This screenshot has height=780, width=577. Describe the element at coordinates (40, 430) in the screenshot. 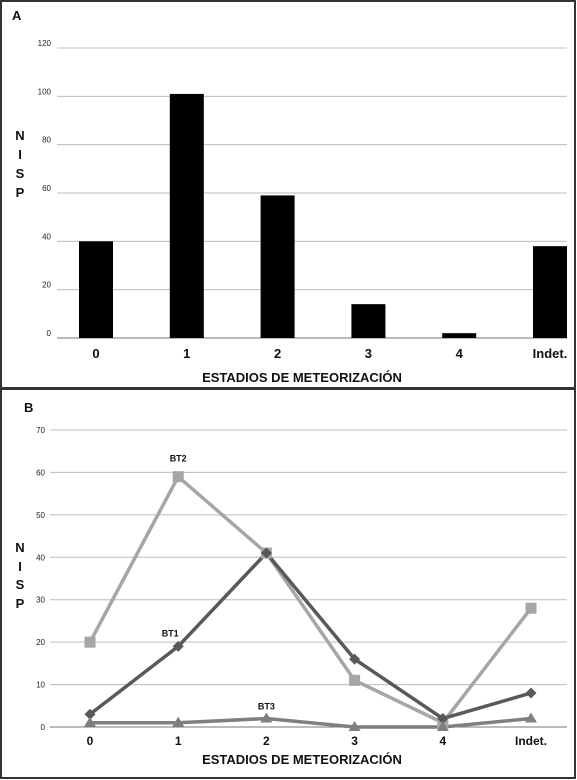

I see `y-tick-label: 70` at that location.